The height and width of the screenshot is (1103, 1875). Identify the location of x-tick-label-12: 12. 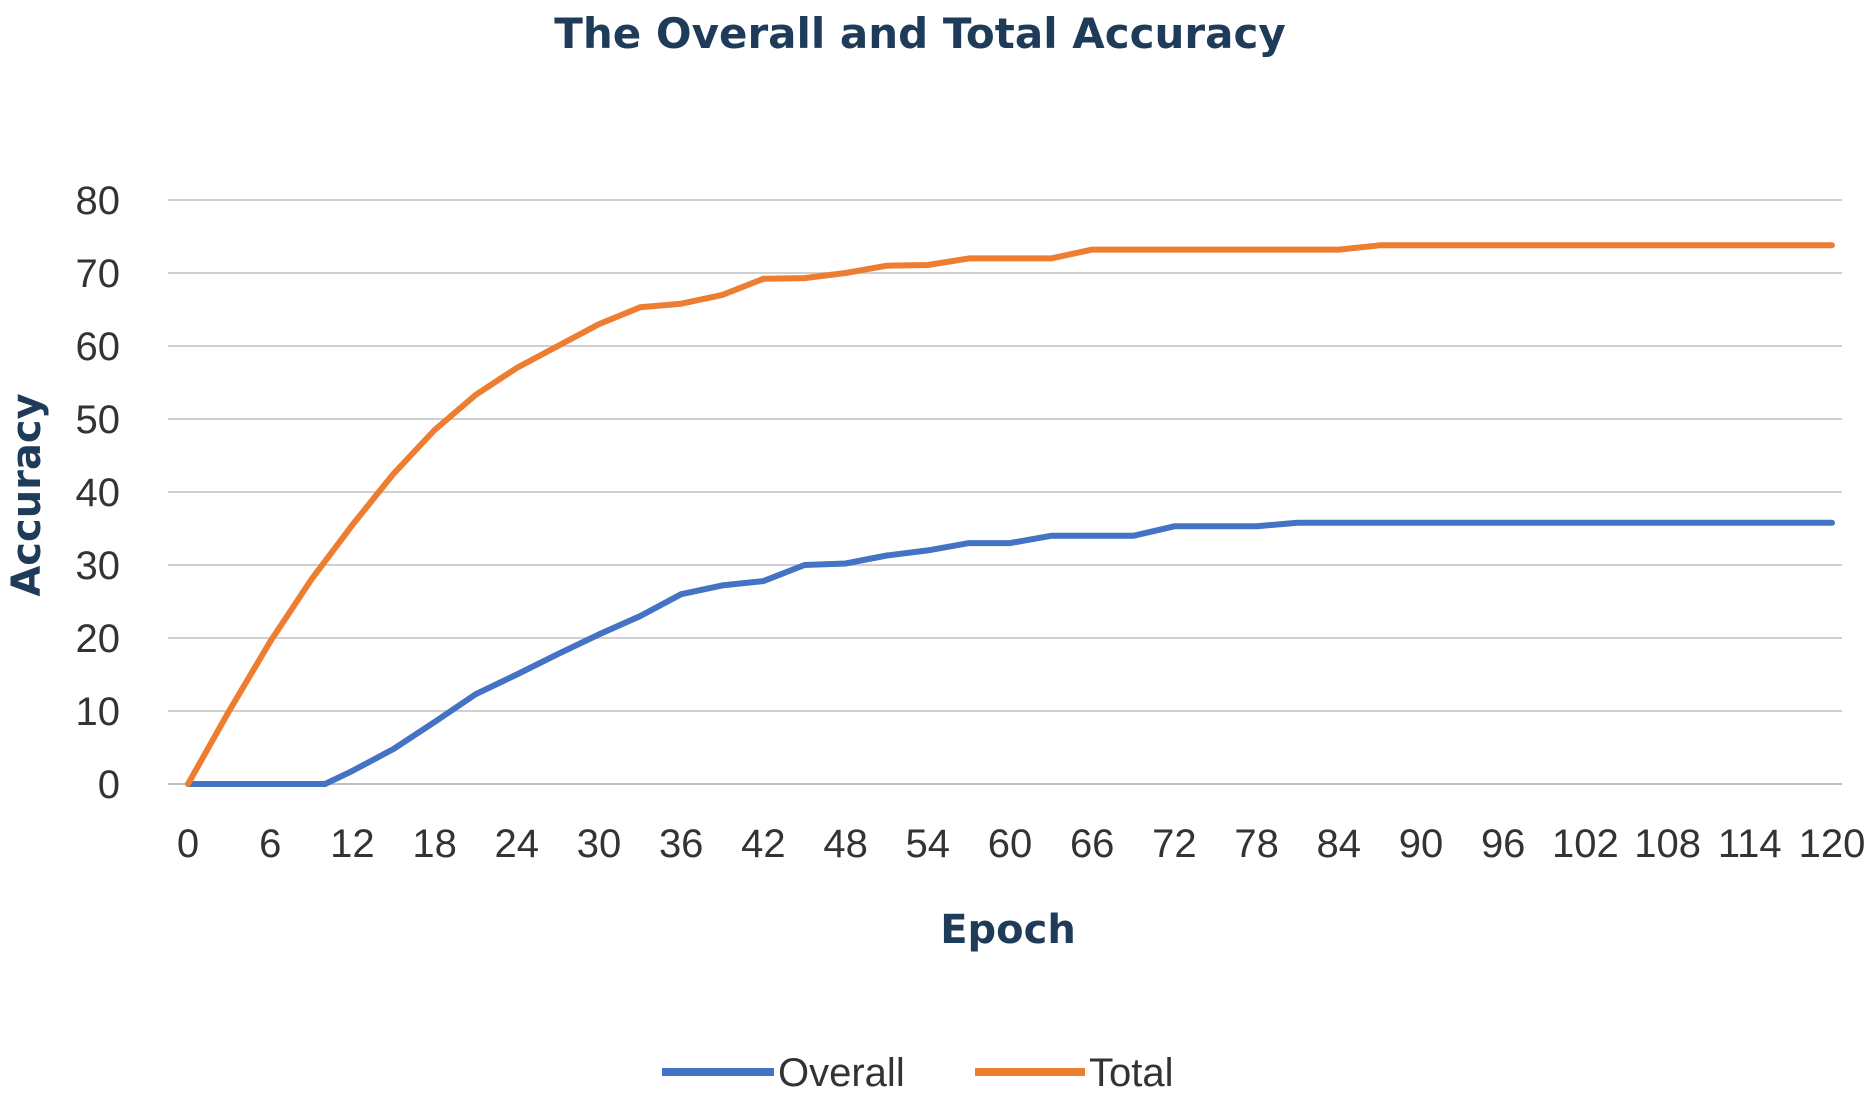
(352, 844).